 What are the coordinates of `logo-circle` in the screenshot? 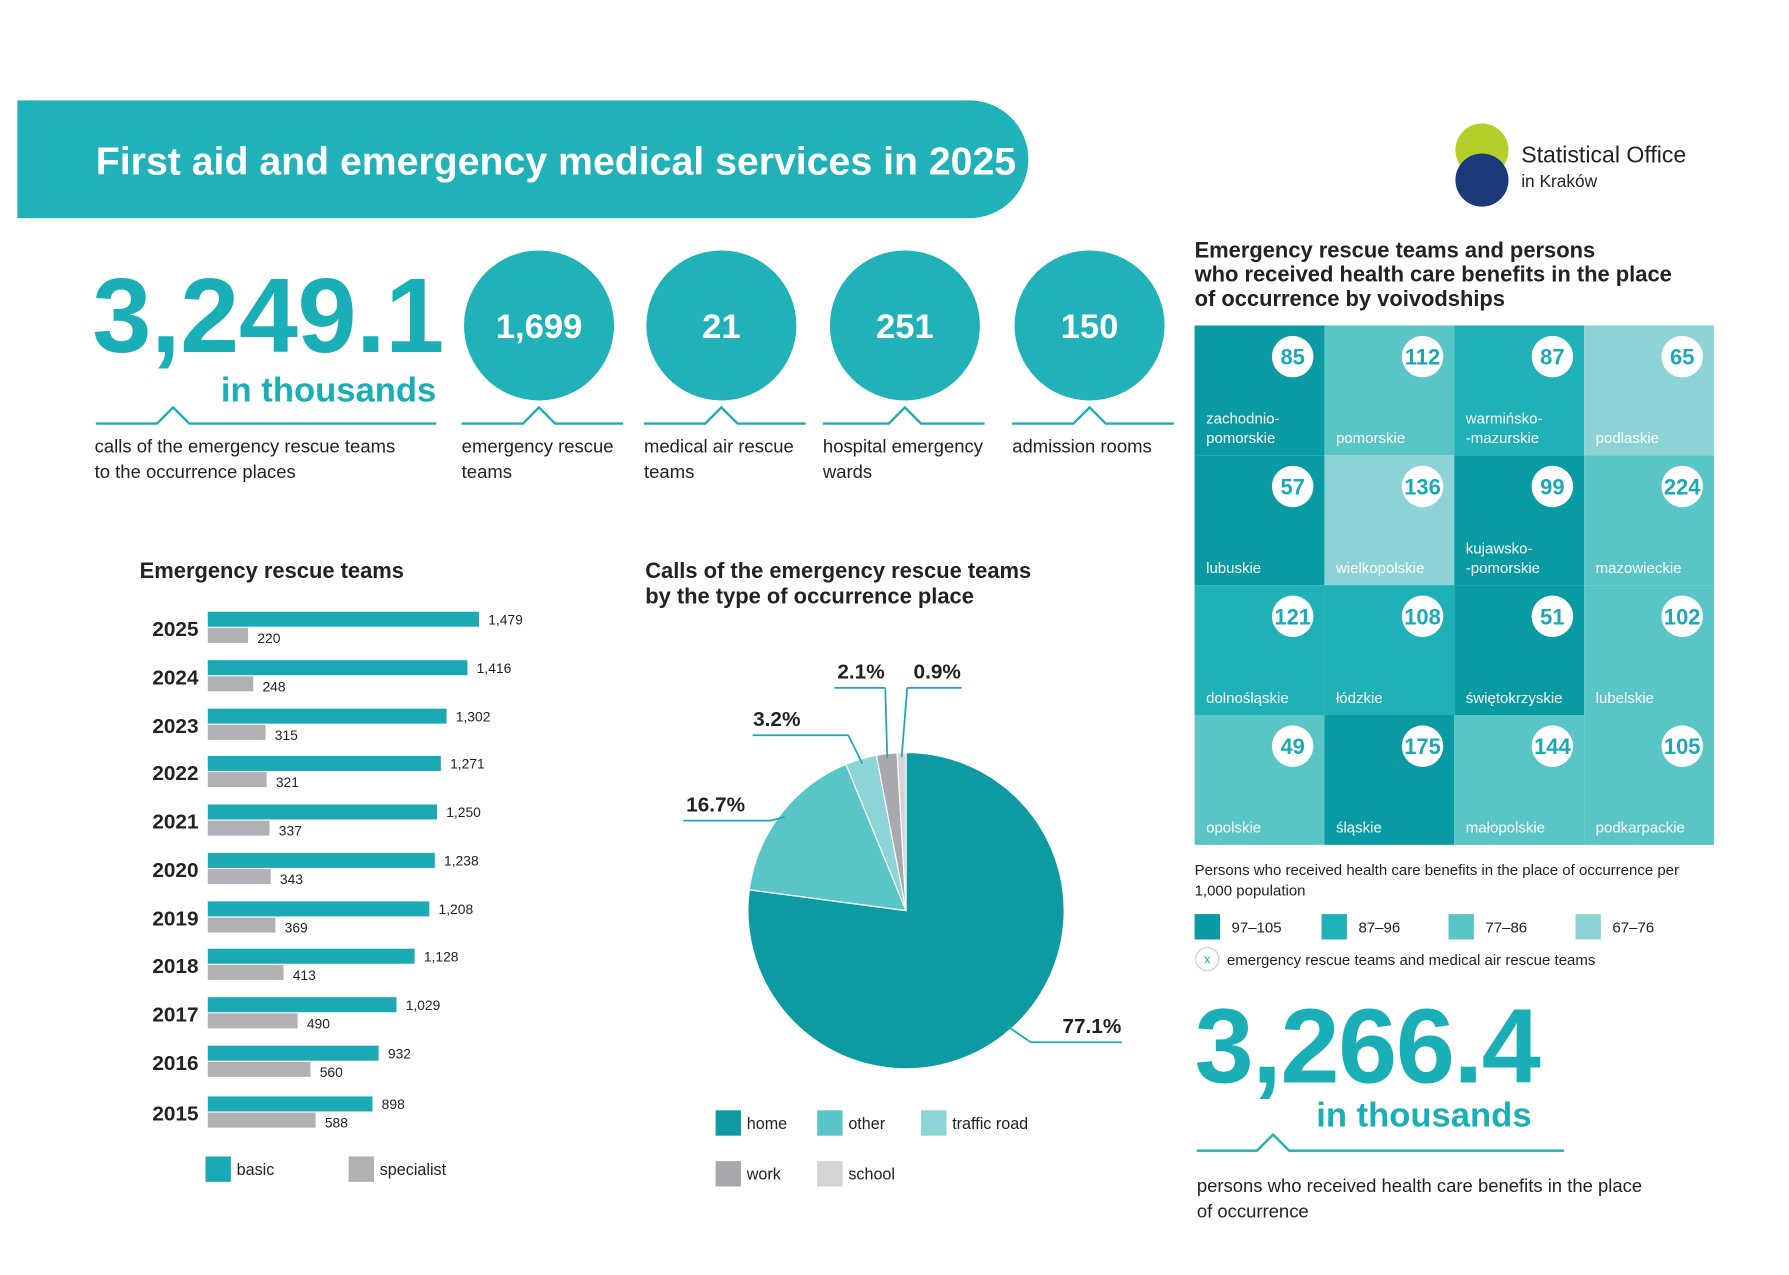 It's located at (1482, 180).